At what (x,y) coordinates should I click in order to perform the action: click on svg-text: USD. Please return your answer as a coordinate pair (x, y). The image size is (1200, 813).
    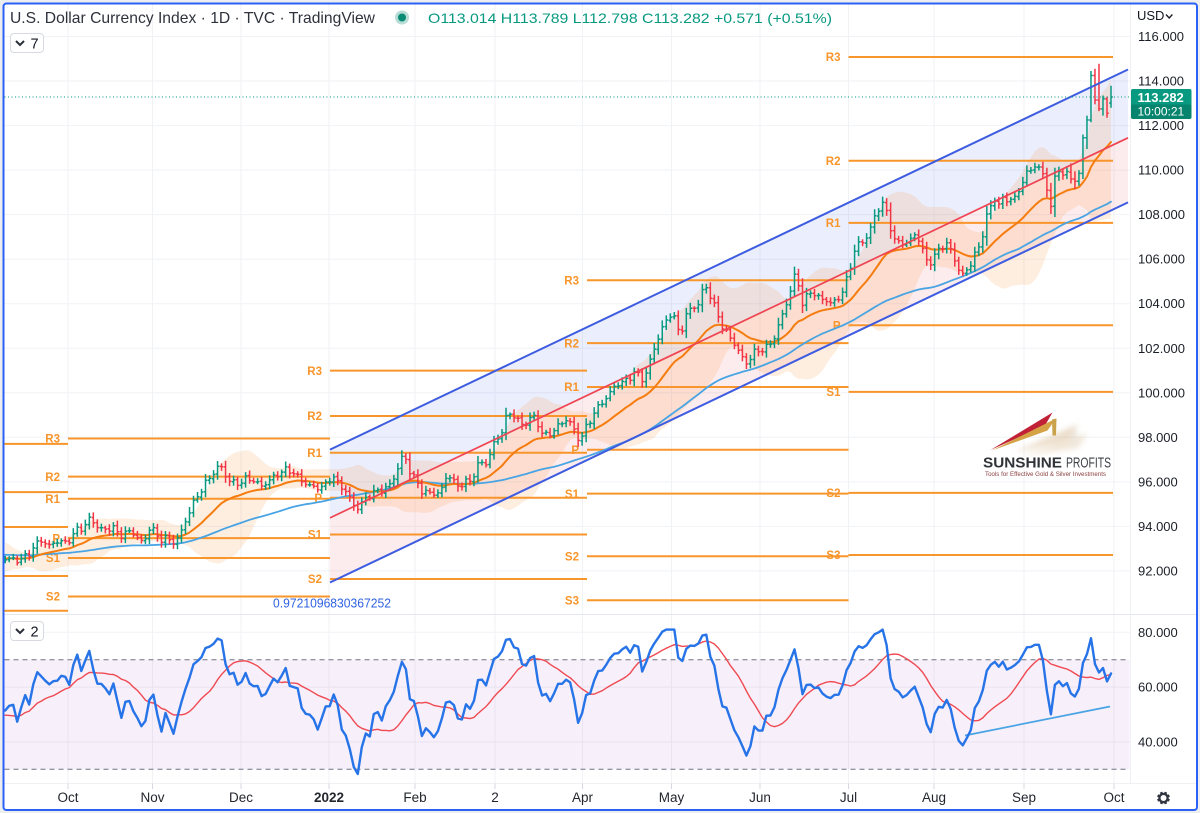
    Looking at the image, I should click on (1150, 15).